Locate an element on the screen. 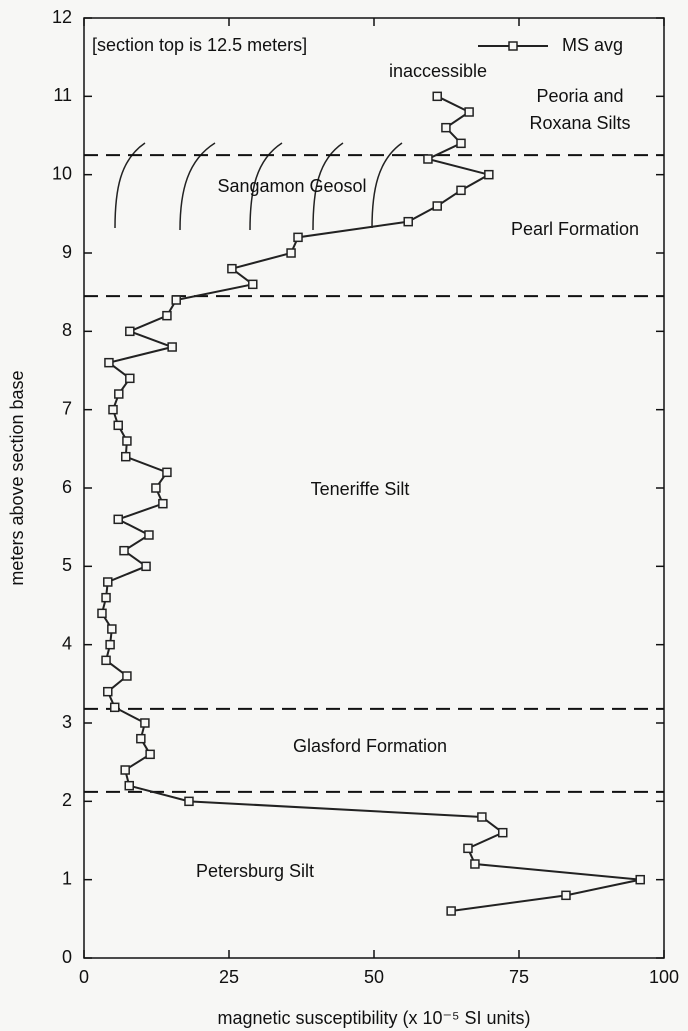 Image resolution: width=688 pixels, height=1031 pixels. x-tick-label: 50 is located at coordinates (374, 977).